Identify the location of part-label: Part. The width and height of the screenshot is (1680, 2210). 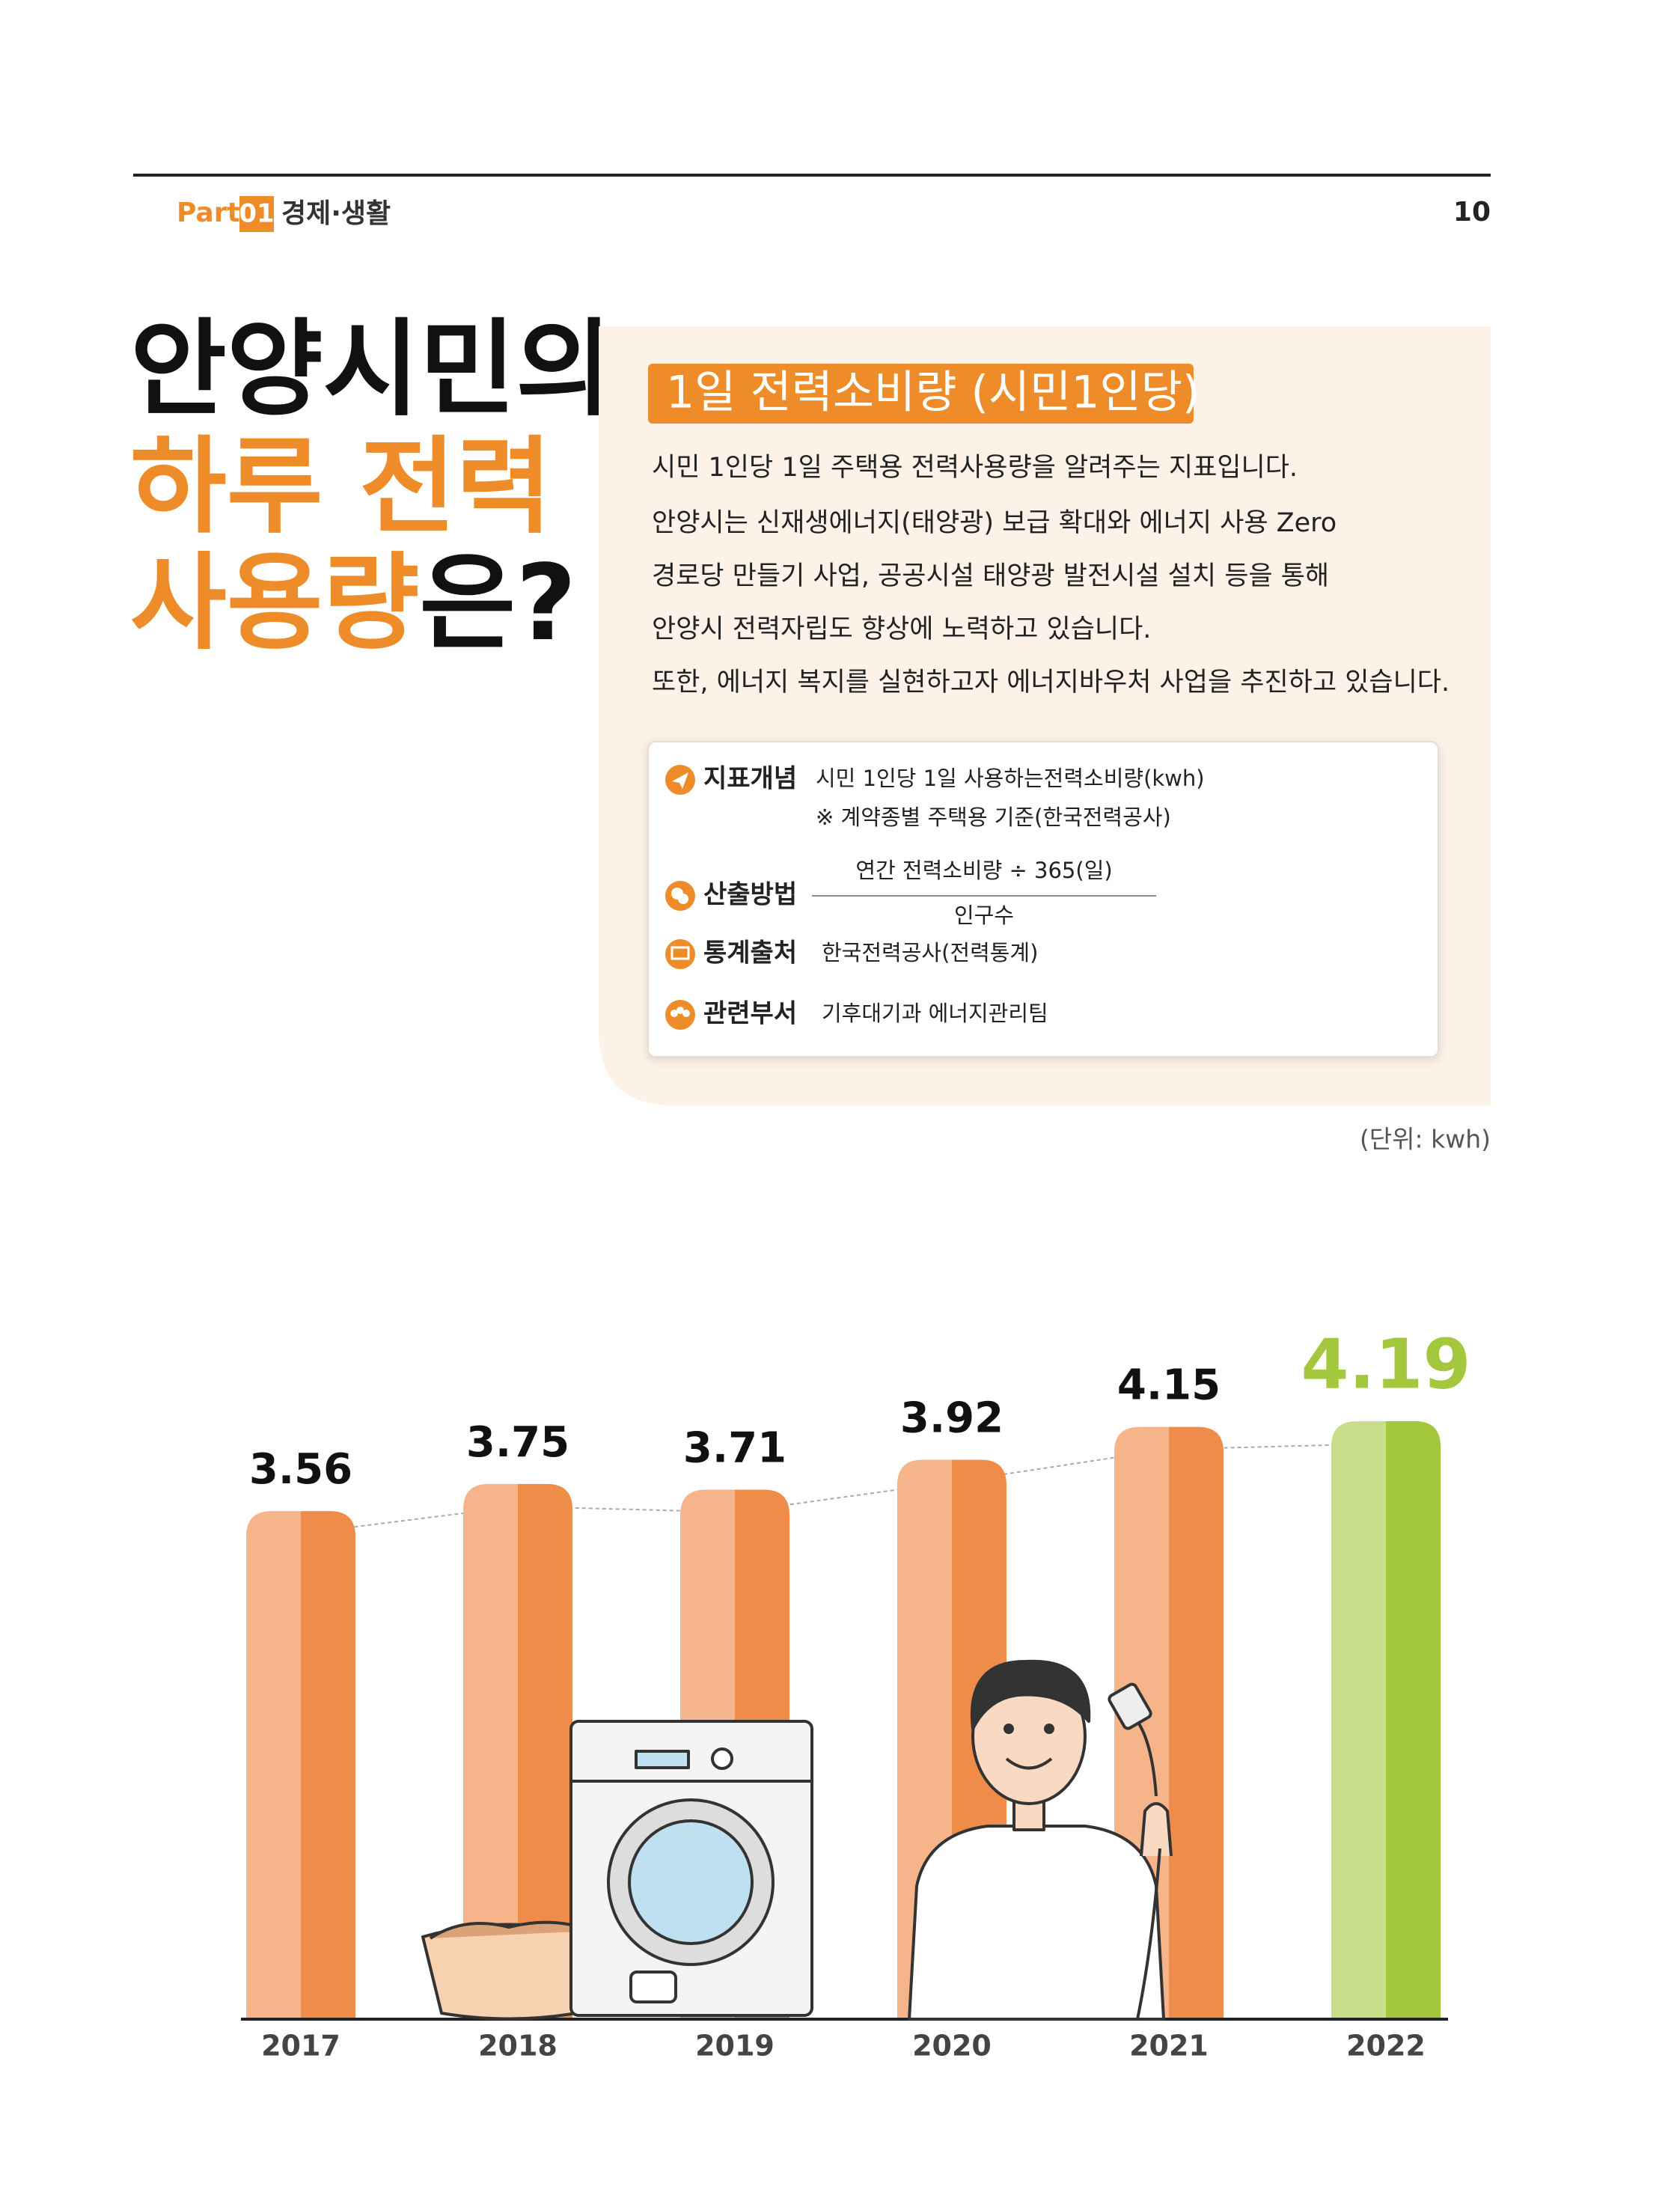
(209, 213).